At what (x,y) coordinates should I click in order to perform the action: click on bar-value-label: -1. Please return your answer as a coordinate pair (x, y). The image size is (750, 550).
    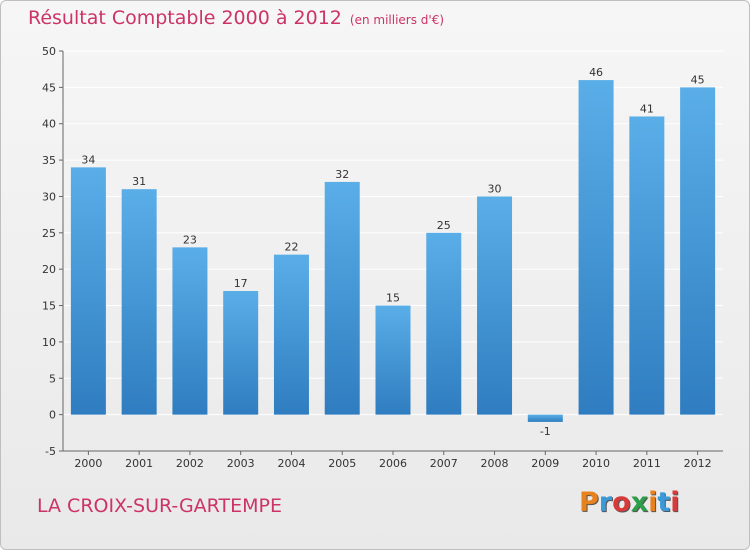
    Looking at the image, I should click on (545, 431).